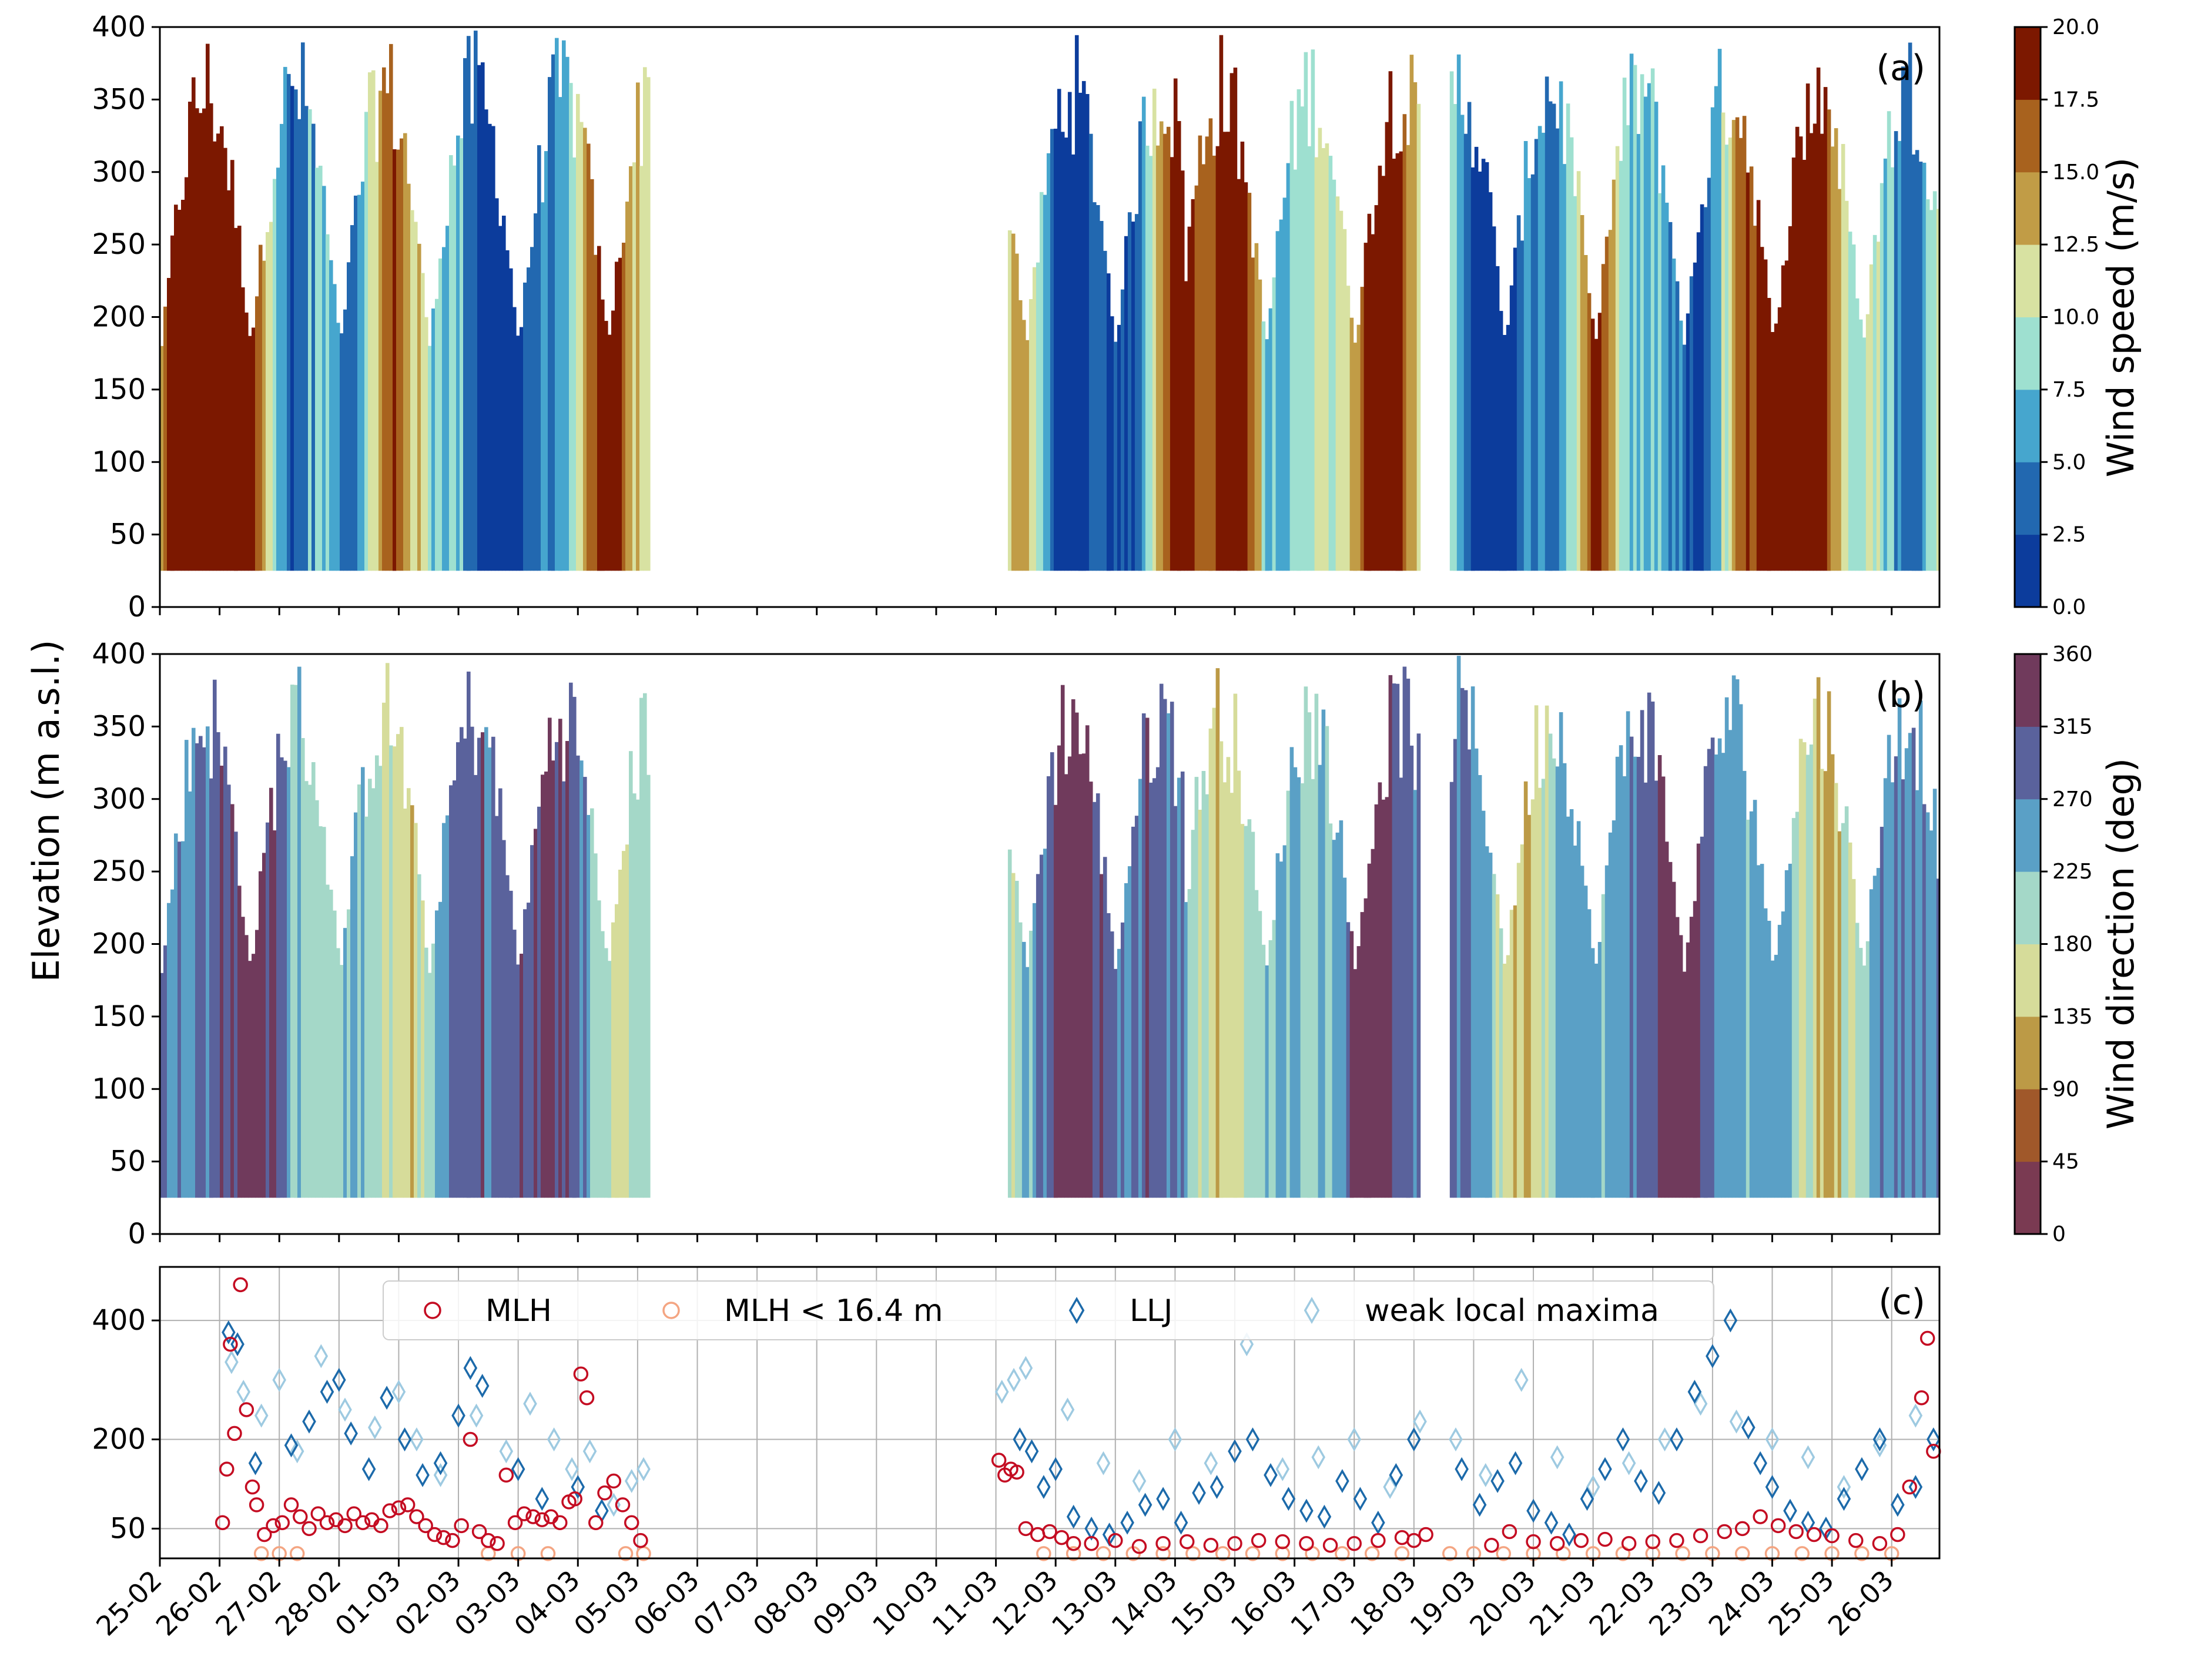 The image size is (2191, 1680). I want to click on colorbar-swatch, so click(2028, 571).